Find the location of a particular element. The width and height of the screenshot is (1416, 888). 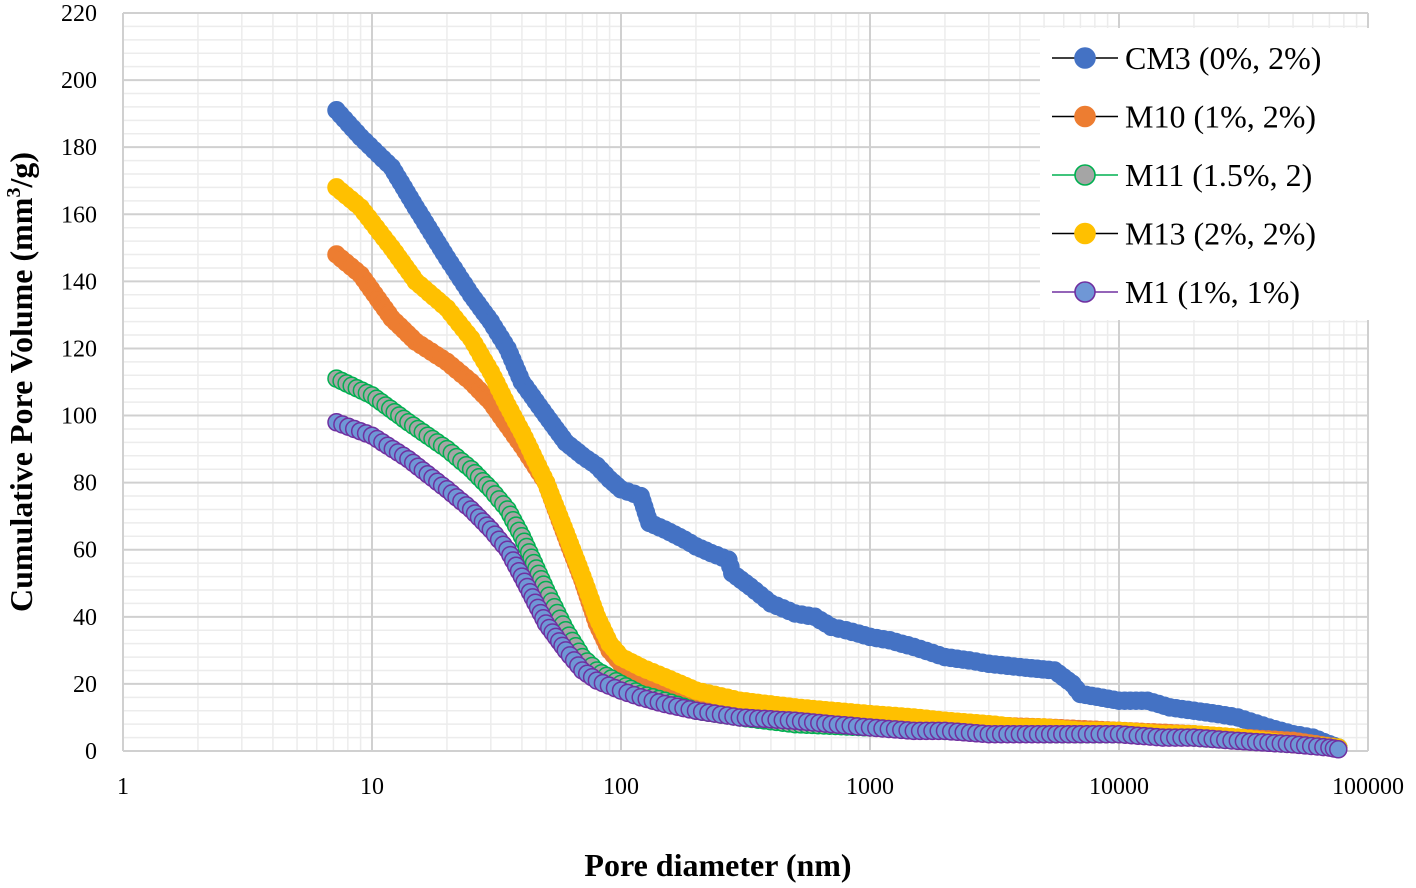

y-tick-label: 0 is located at coordinates (91, 752).